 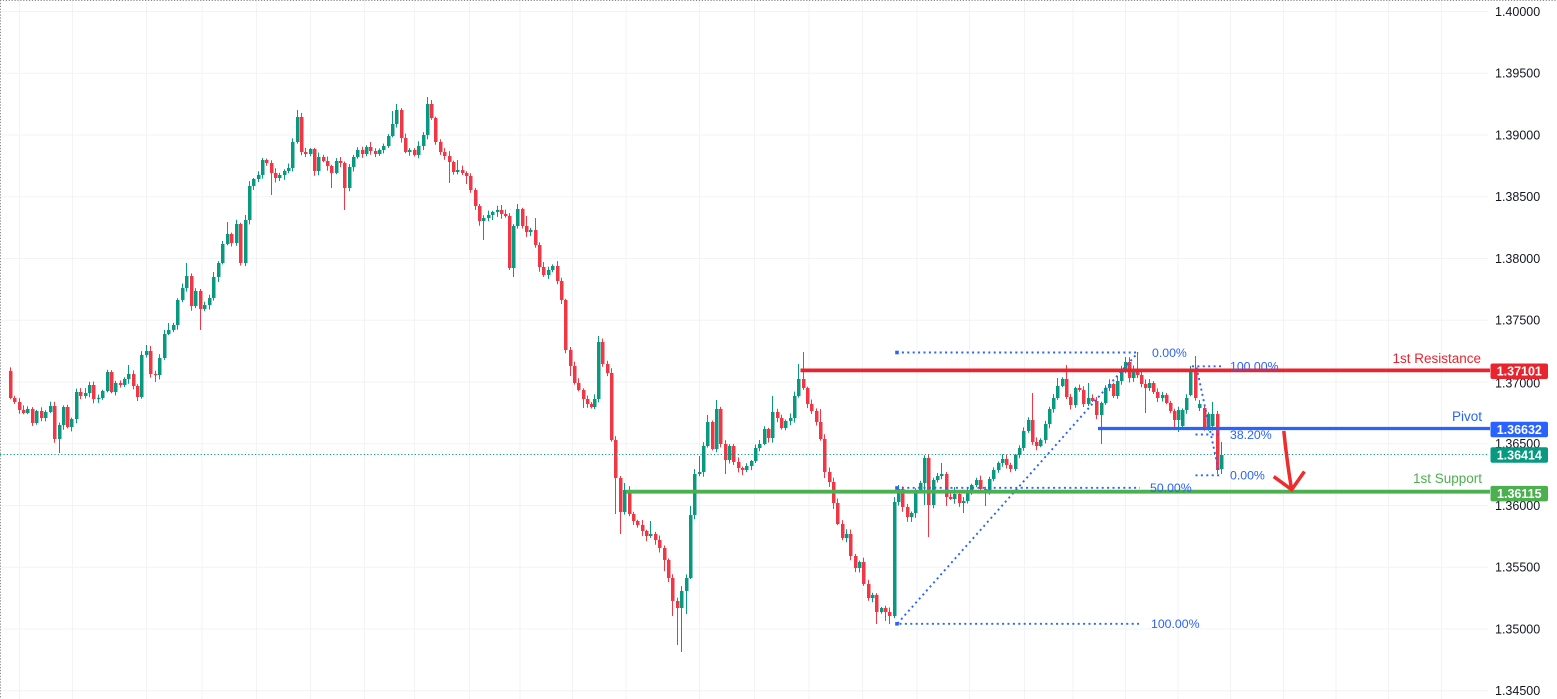 What do you see at coordinates (1467, 416) in the screenshot?
I see `svg-text: Pivot` at bounding box center [1467, 416].